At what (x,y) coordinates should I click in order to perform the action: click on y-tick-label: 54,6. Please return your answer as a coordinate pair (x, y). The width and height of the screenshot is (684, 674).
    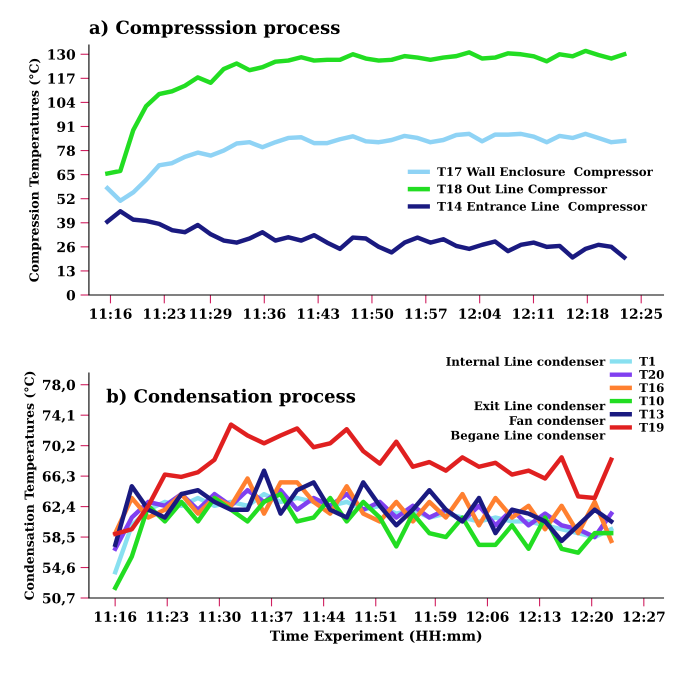
    Looking at the image, I should click on (59, 569).